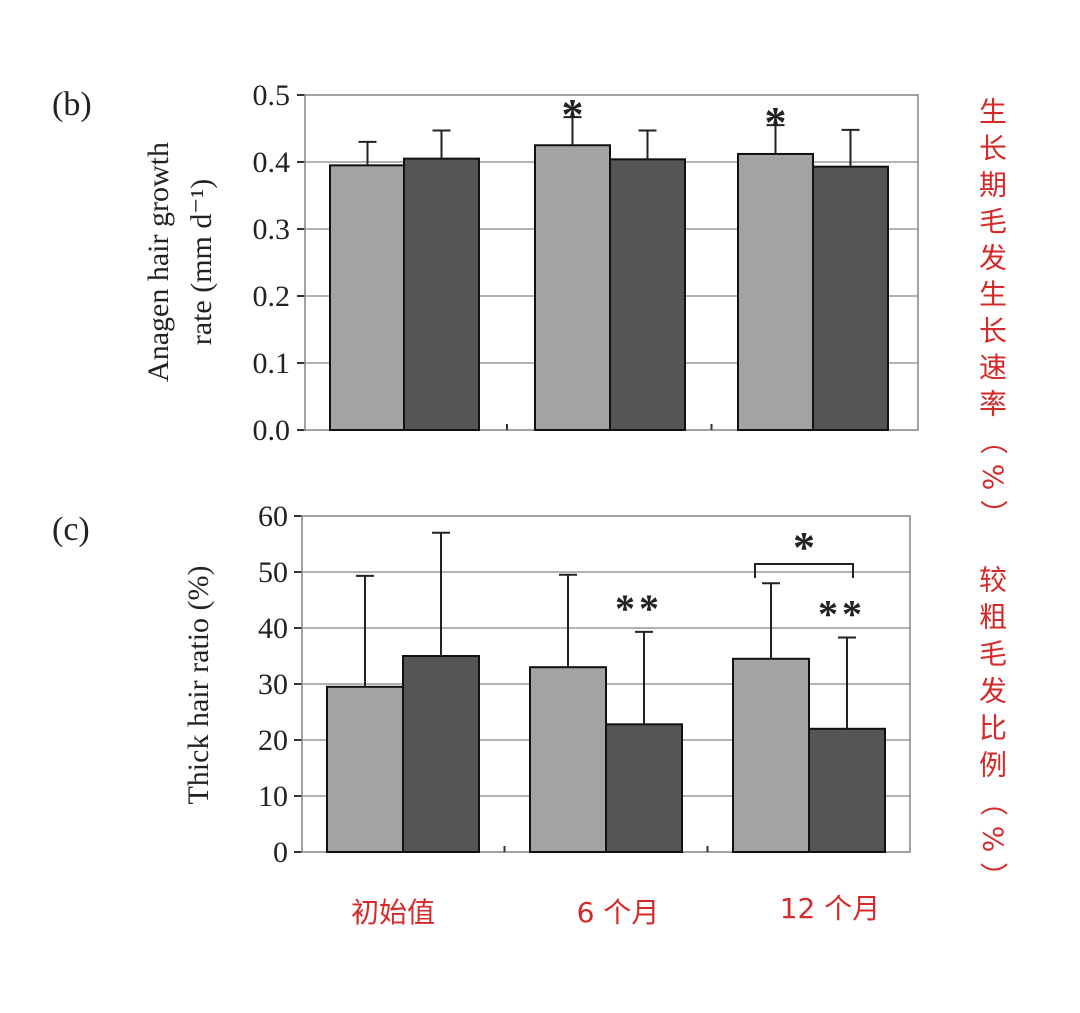 The width and height of the screenshot is (1080, 1013). Describe the element at coordinates (993, 477) in the screenshot. I see `panel-b-side-label-char: %` at that location.